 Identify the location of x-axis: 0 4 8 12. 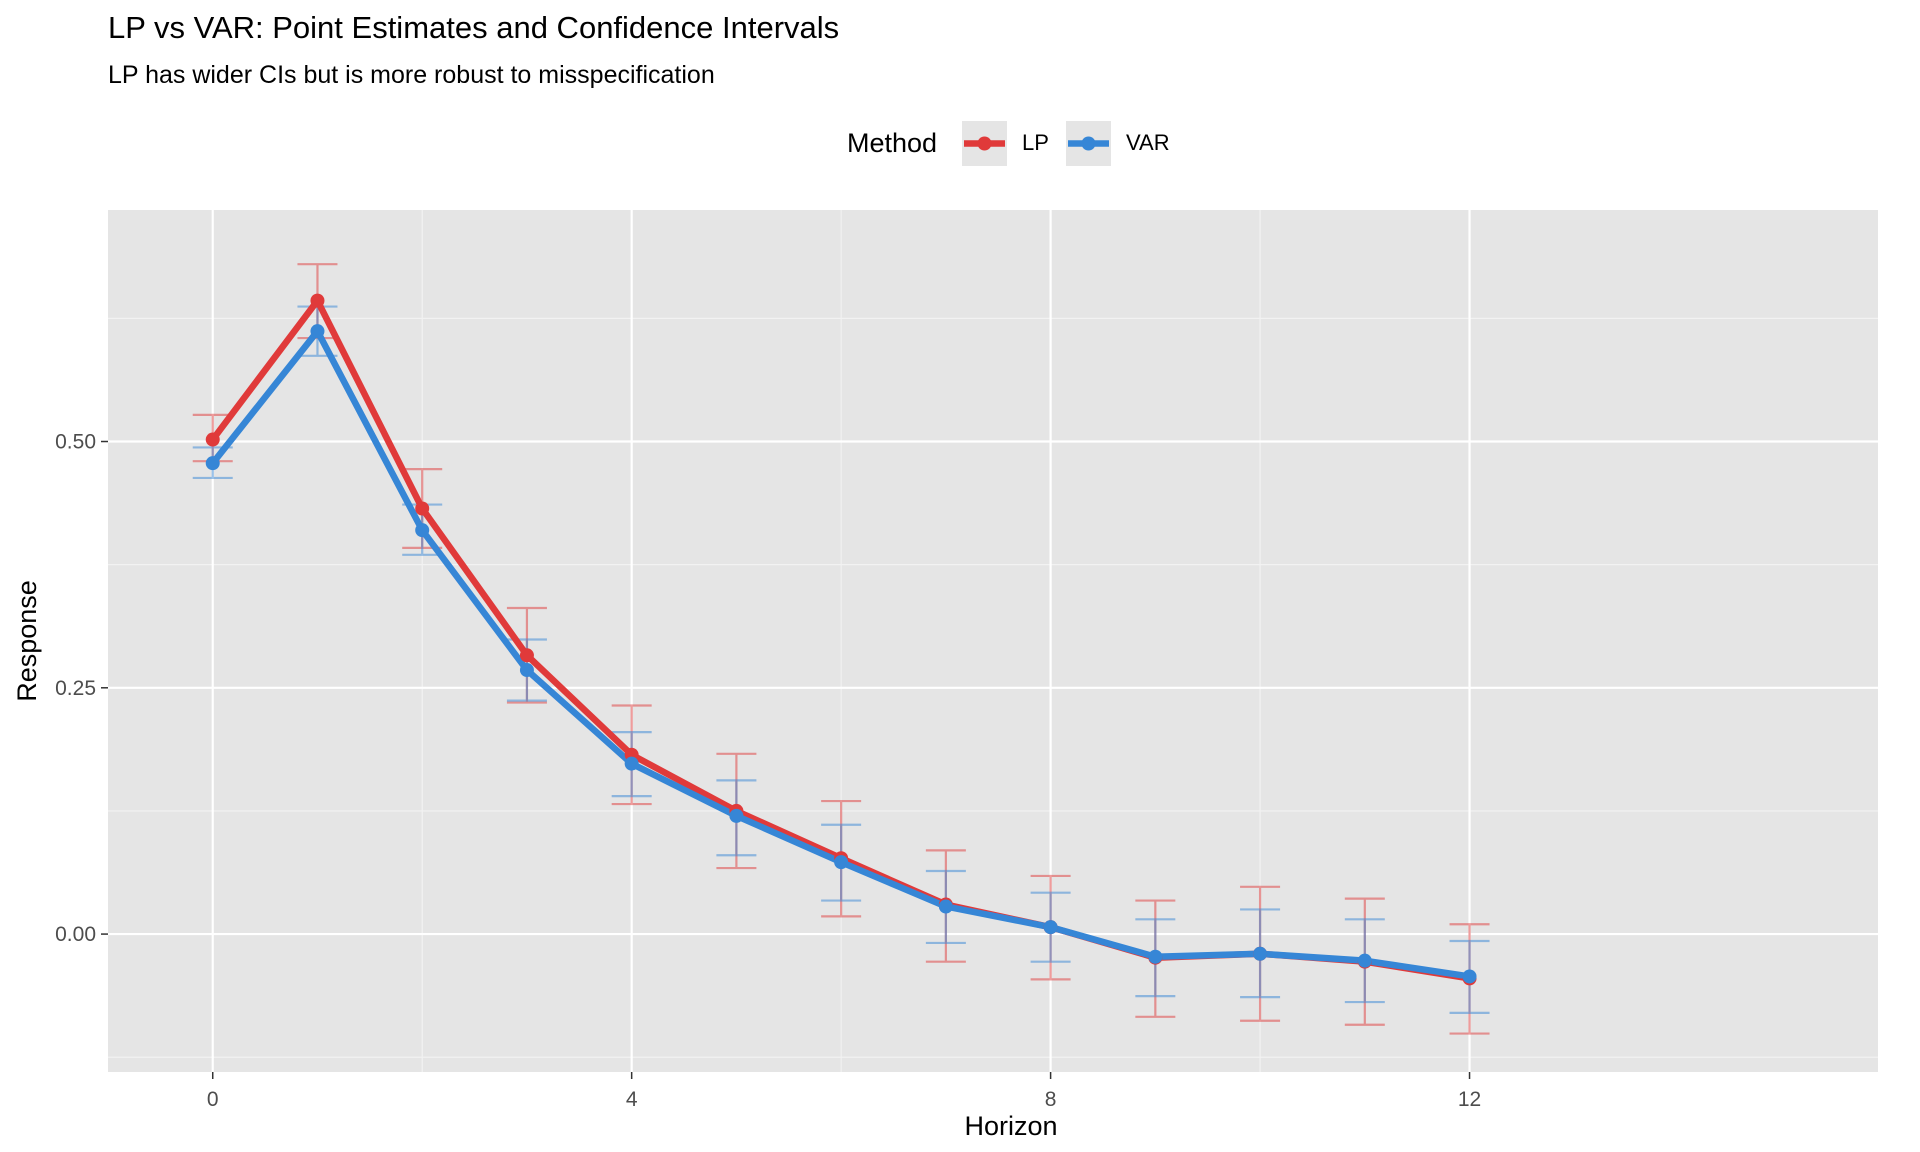
(844, 1091).